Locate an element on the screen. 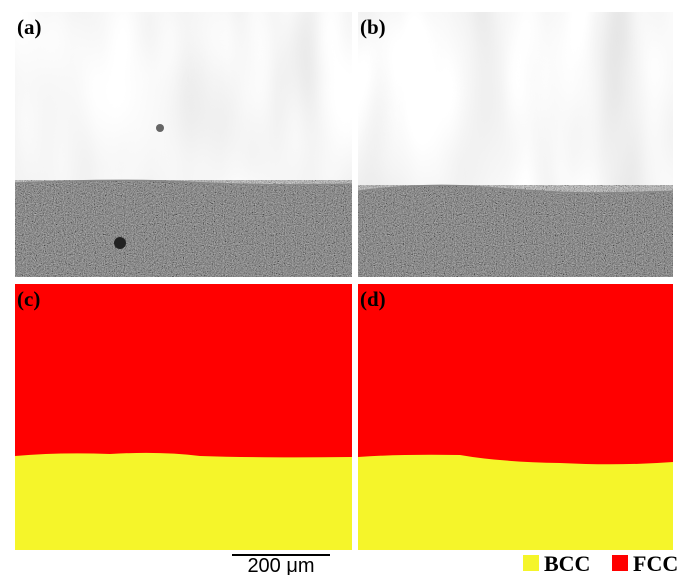 Image resolution: width=685 pixels, height=575 pixels. legend-label: FCC is located at coordinates (655, 563).